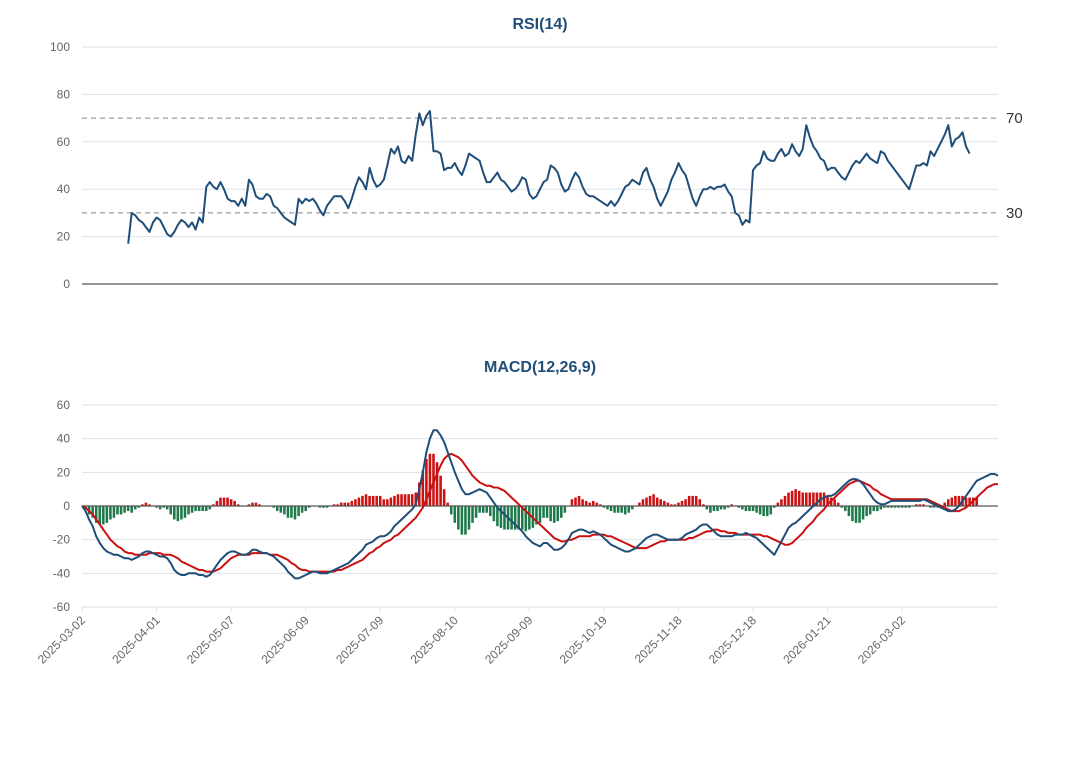 Image resolution: width=1080 pixels, height=770 pixels. What do you see at coordinates (1014, 118) in the screenshot?
I see `rsi-ref-label-70: 70` at bounding box center [1014, 118].